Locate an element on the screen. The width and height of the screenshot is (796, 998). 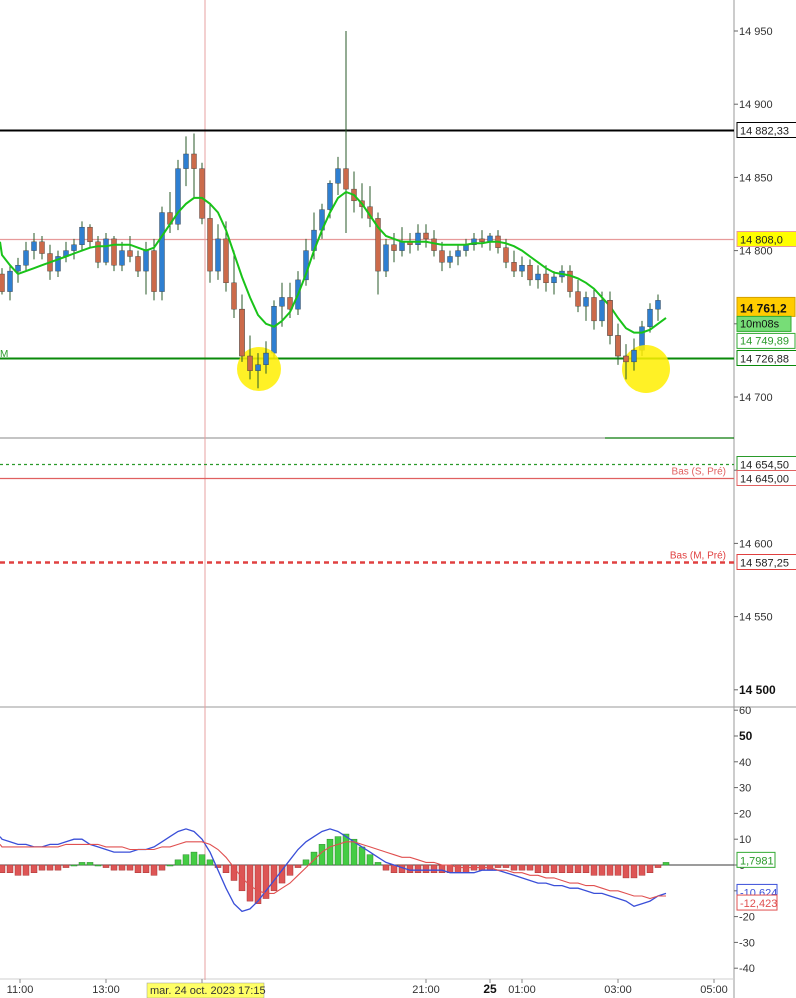
time-tick-label: 05:00 is located at coordinates (714, 990).